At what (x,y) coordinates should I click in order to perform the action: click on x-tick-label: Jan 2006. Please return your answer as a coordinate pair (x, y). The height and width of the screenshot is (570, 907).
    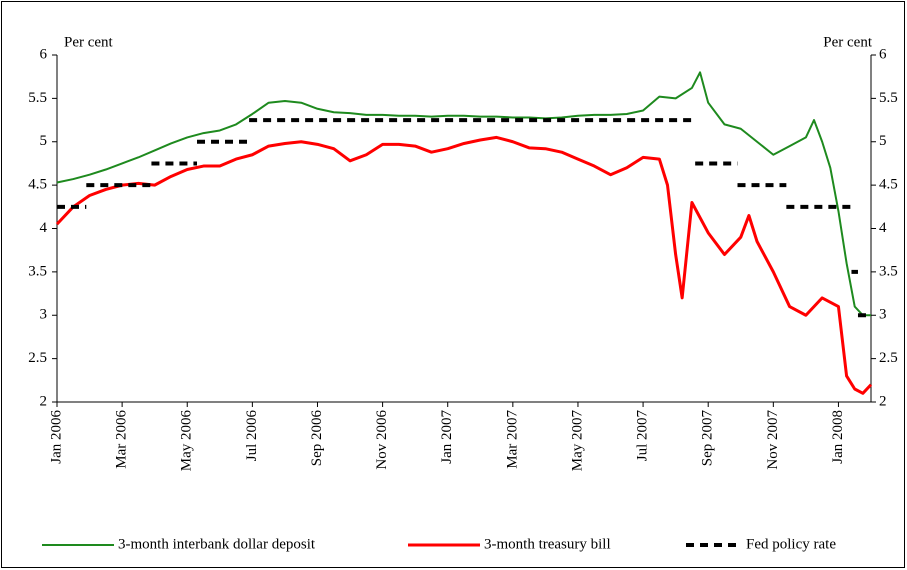
    Looking at the image, I should click on (56, 437).